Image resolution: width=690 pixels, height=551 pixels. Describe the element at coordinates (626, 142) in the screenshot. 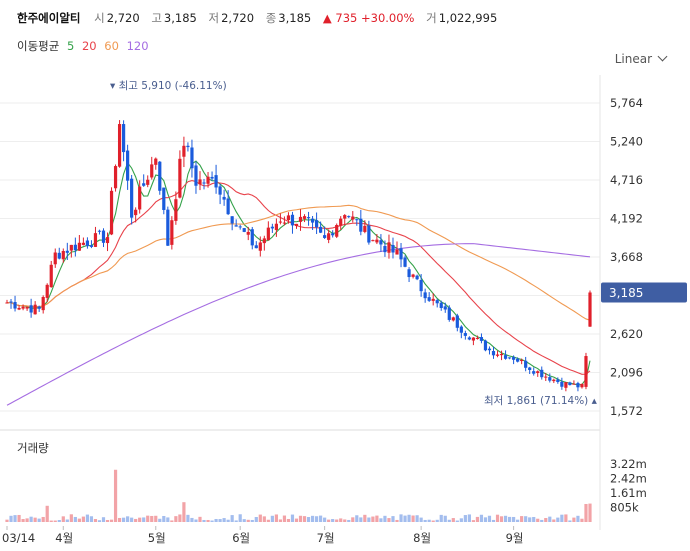

I see `price-tick-label: 5,240` at that location.